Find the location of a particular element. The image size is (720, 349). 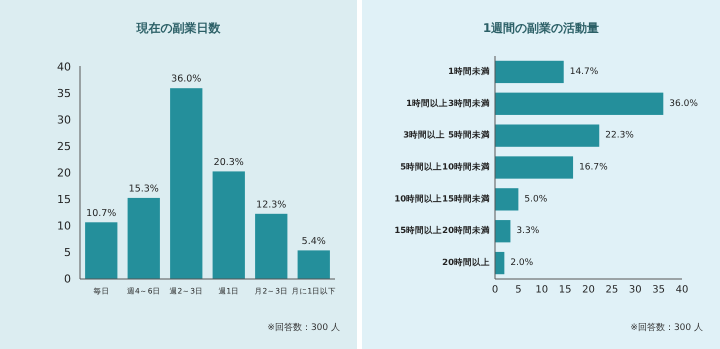

data-label: 22.3% is located at coordinates (619, 135).